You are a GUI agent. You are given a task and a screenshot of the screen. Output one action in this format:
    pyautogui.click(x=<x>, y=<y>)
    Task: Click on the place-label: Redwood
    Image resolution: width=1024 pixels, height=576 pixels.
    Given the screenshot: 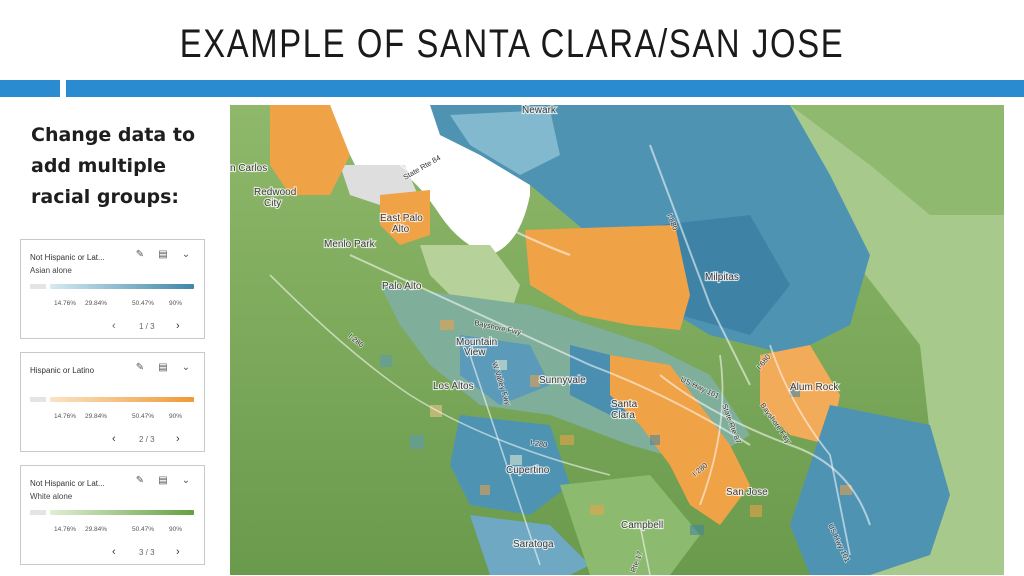 What is the action you would take?
    pyautogui.click(x=275, y=192)
    